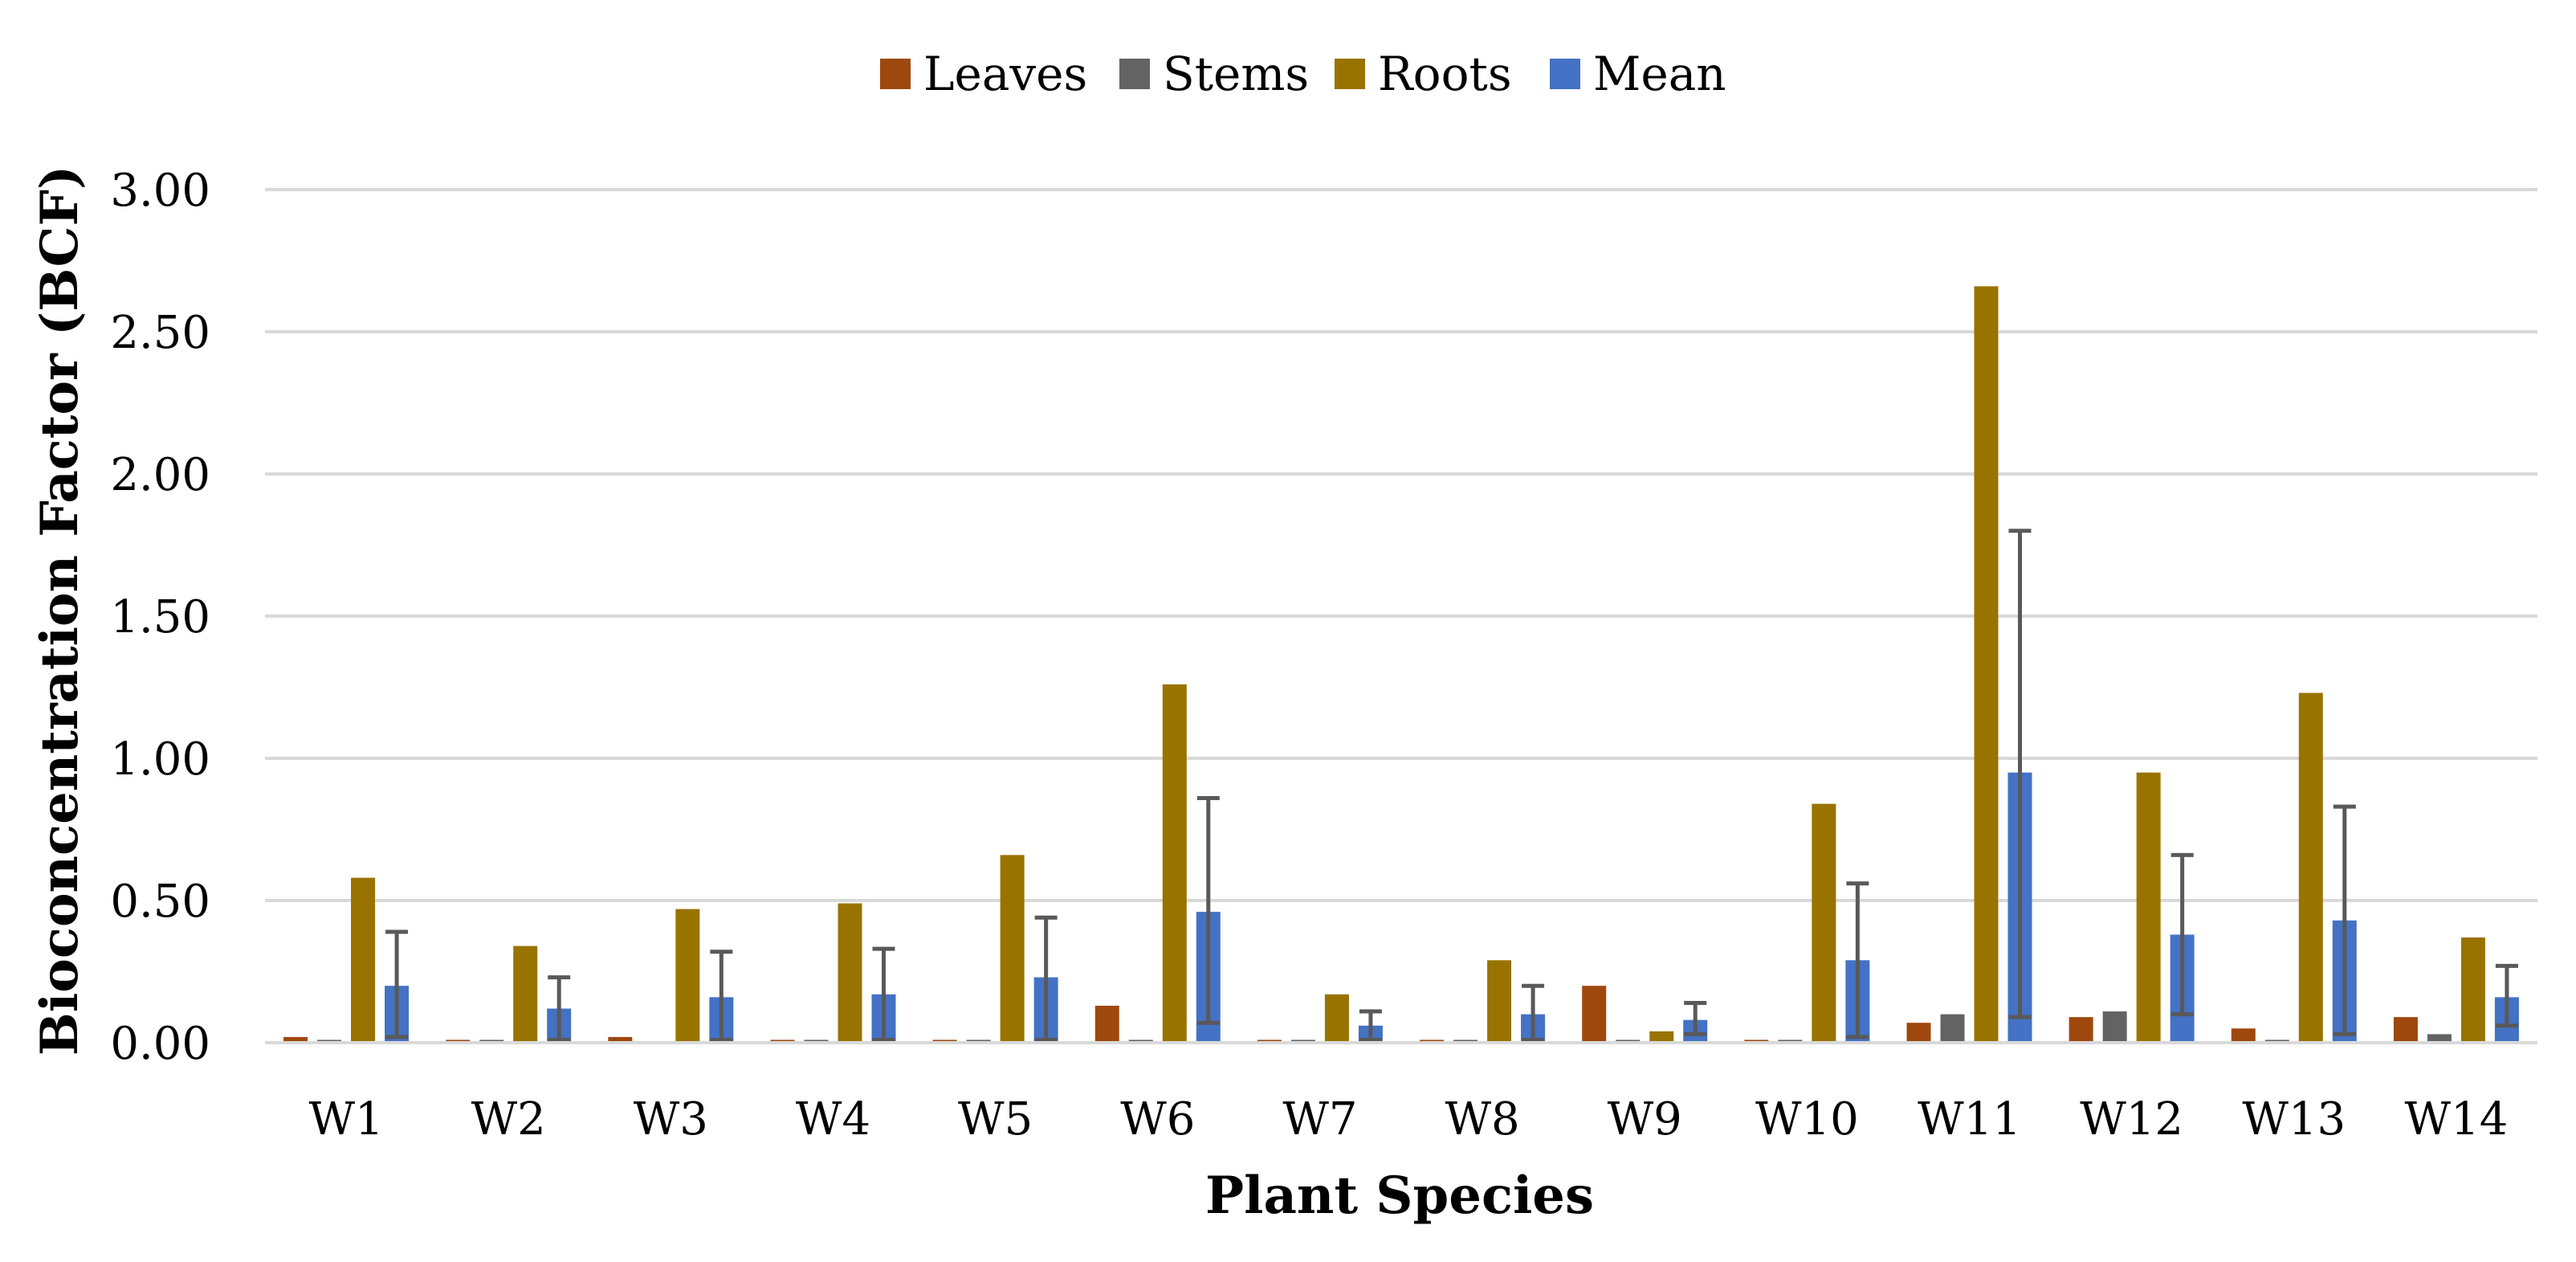  Describe the element at coordinates (1174, 863) in the screenshot. I see `bar-roots-w6` at that location.